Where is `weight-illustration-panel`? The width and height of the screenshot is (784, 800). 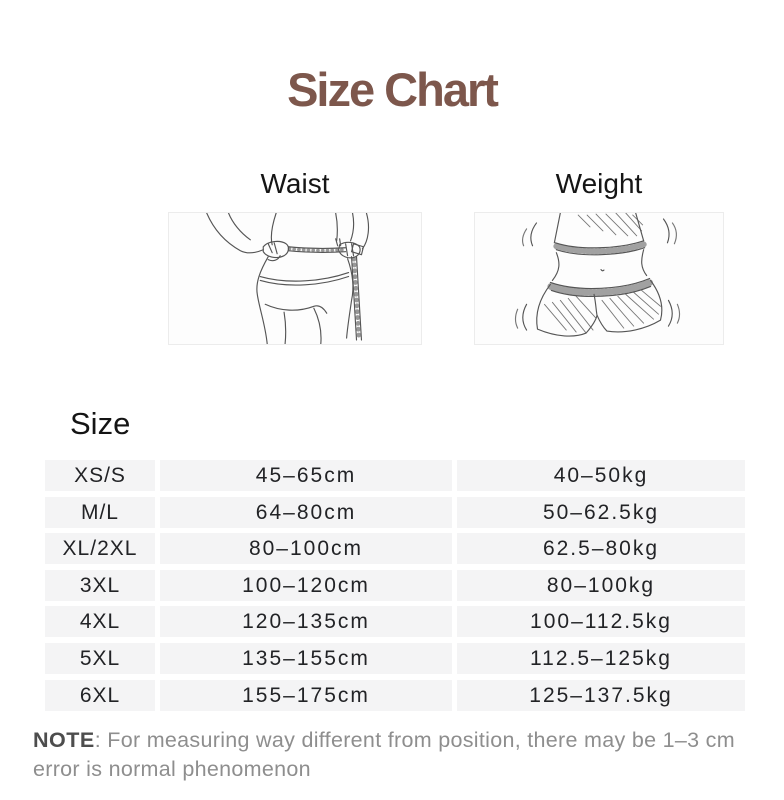
weight-illustration-panel is located at coordinates (599, 278).